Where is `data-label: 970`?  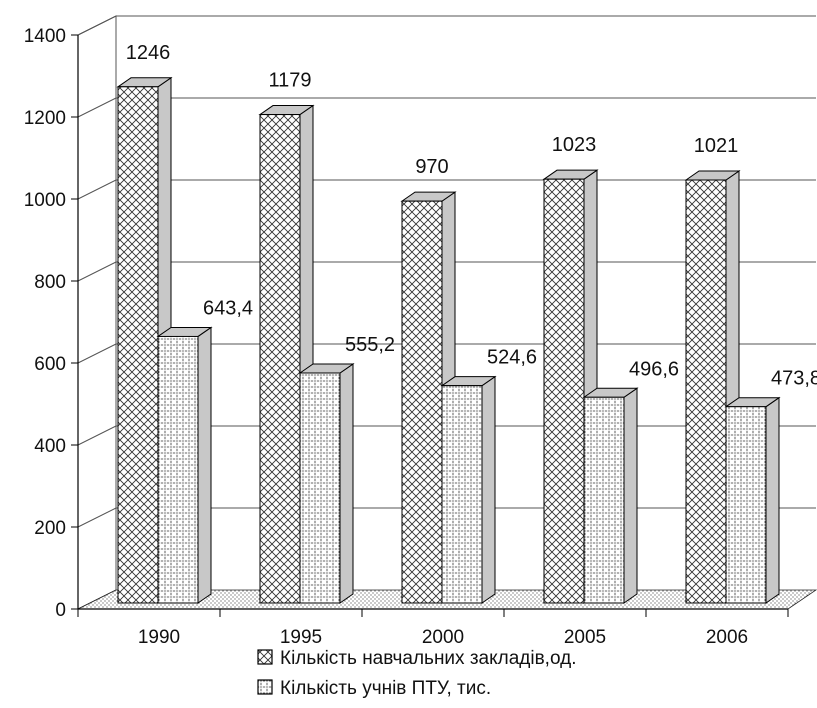
data-label: 970 is located at coordinates (431, 167).